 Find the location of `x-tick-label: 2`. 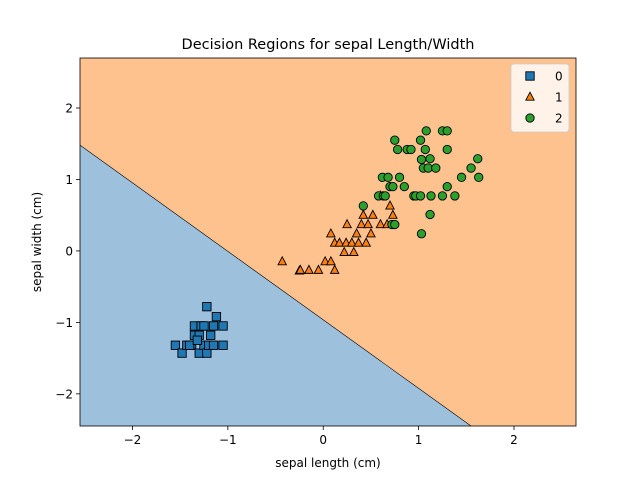

x-tick-label: 2 is located at coordinates (514, 440).